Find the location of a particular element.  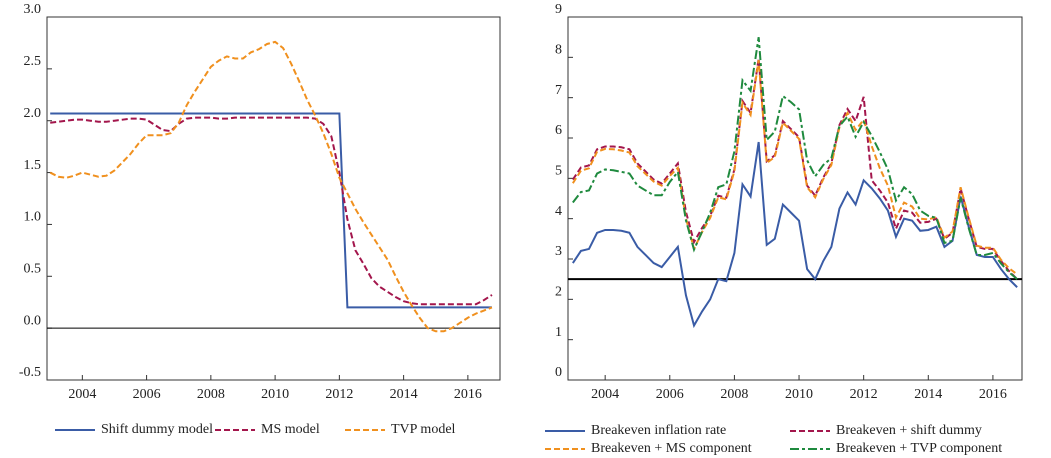

y-tick-label: 3.0 is located at coordinates (33, 9).